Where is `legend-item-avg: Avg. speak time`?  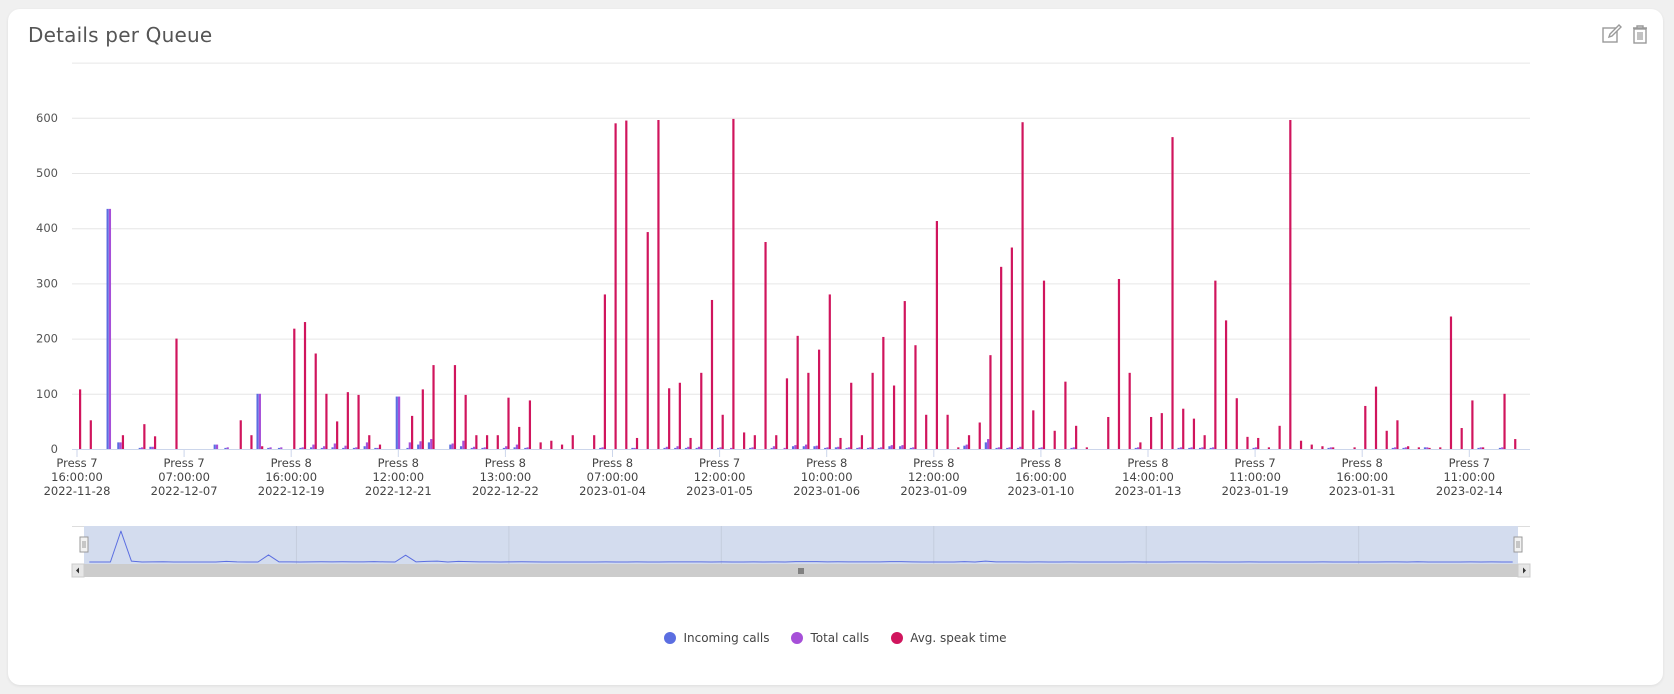 legend-item-avg: Avg. speak time is located at coordinates (949, 638).